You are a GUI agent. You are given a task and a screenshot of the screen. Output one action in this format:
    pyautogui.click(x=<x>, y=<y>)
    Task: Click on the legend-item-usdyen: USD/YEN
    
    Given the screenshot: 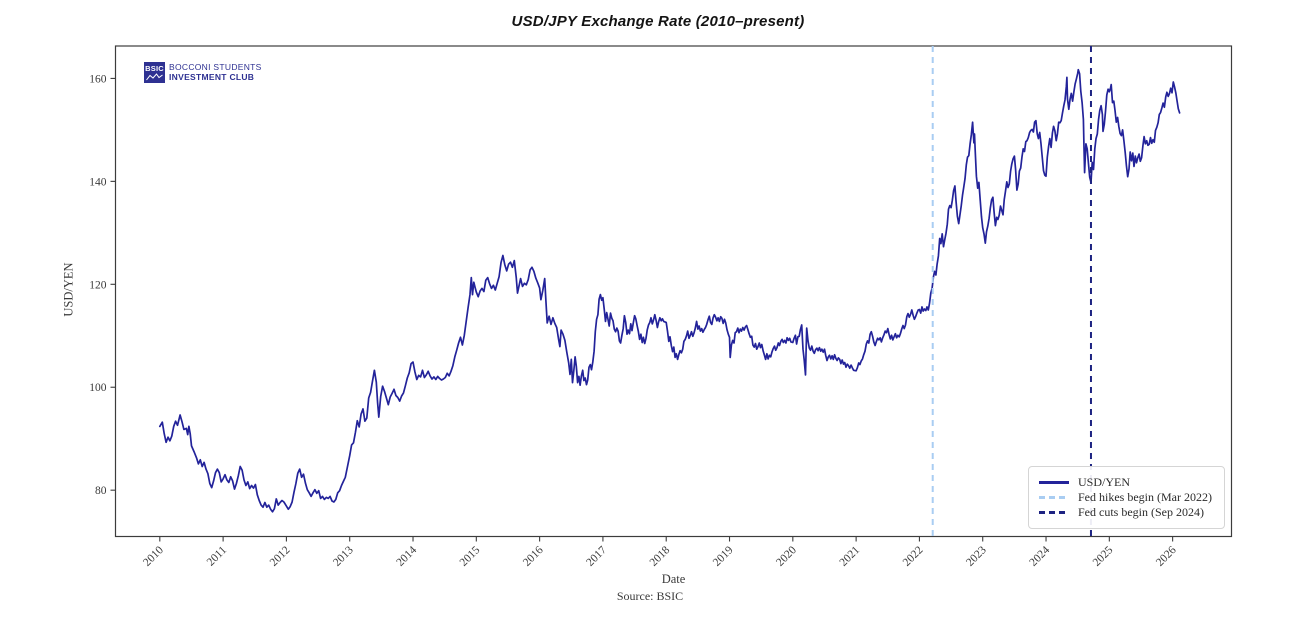 What is the action you would take?
    pyautogui.click(x=1126, y=482)
    